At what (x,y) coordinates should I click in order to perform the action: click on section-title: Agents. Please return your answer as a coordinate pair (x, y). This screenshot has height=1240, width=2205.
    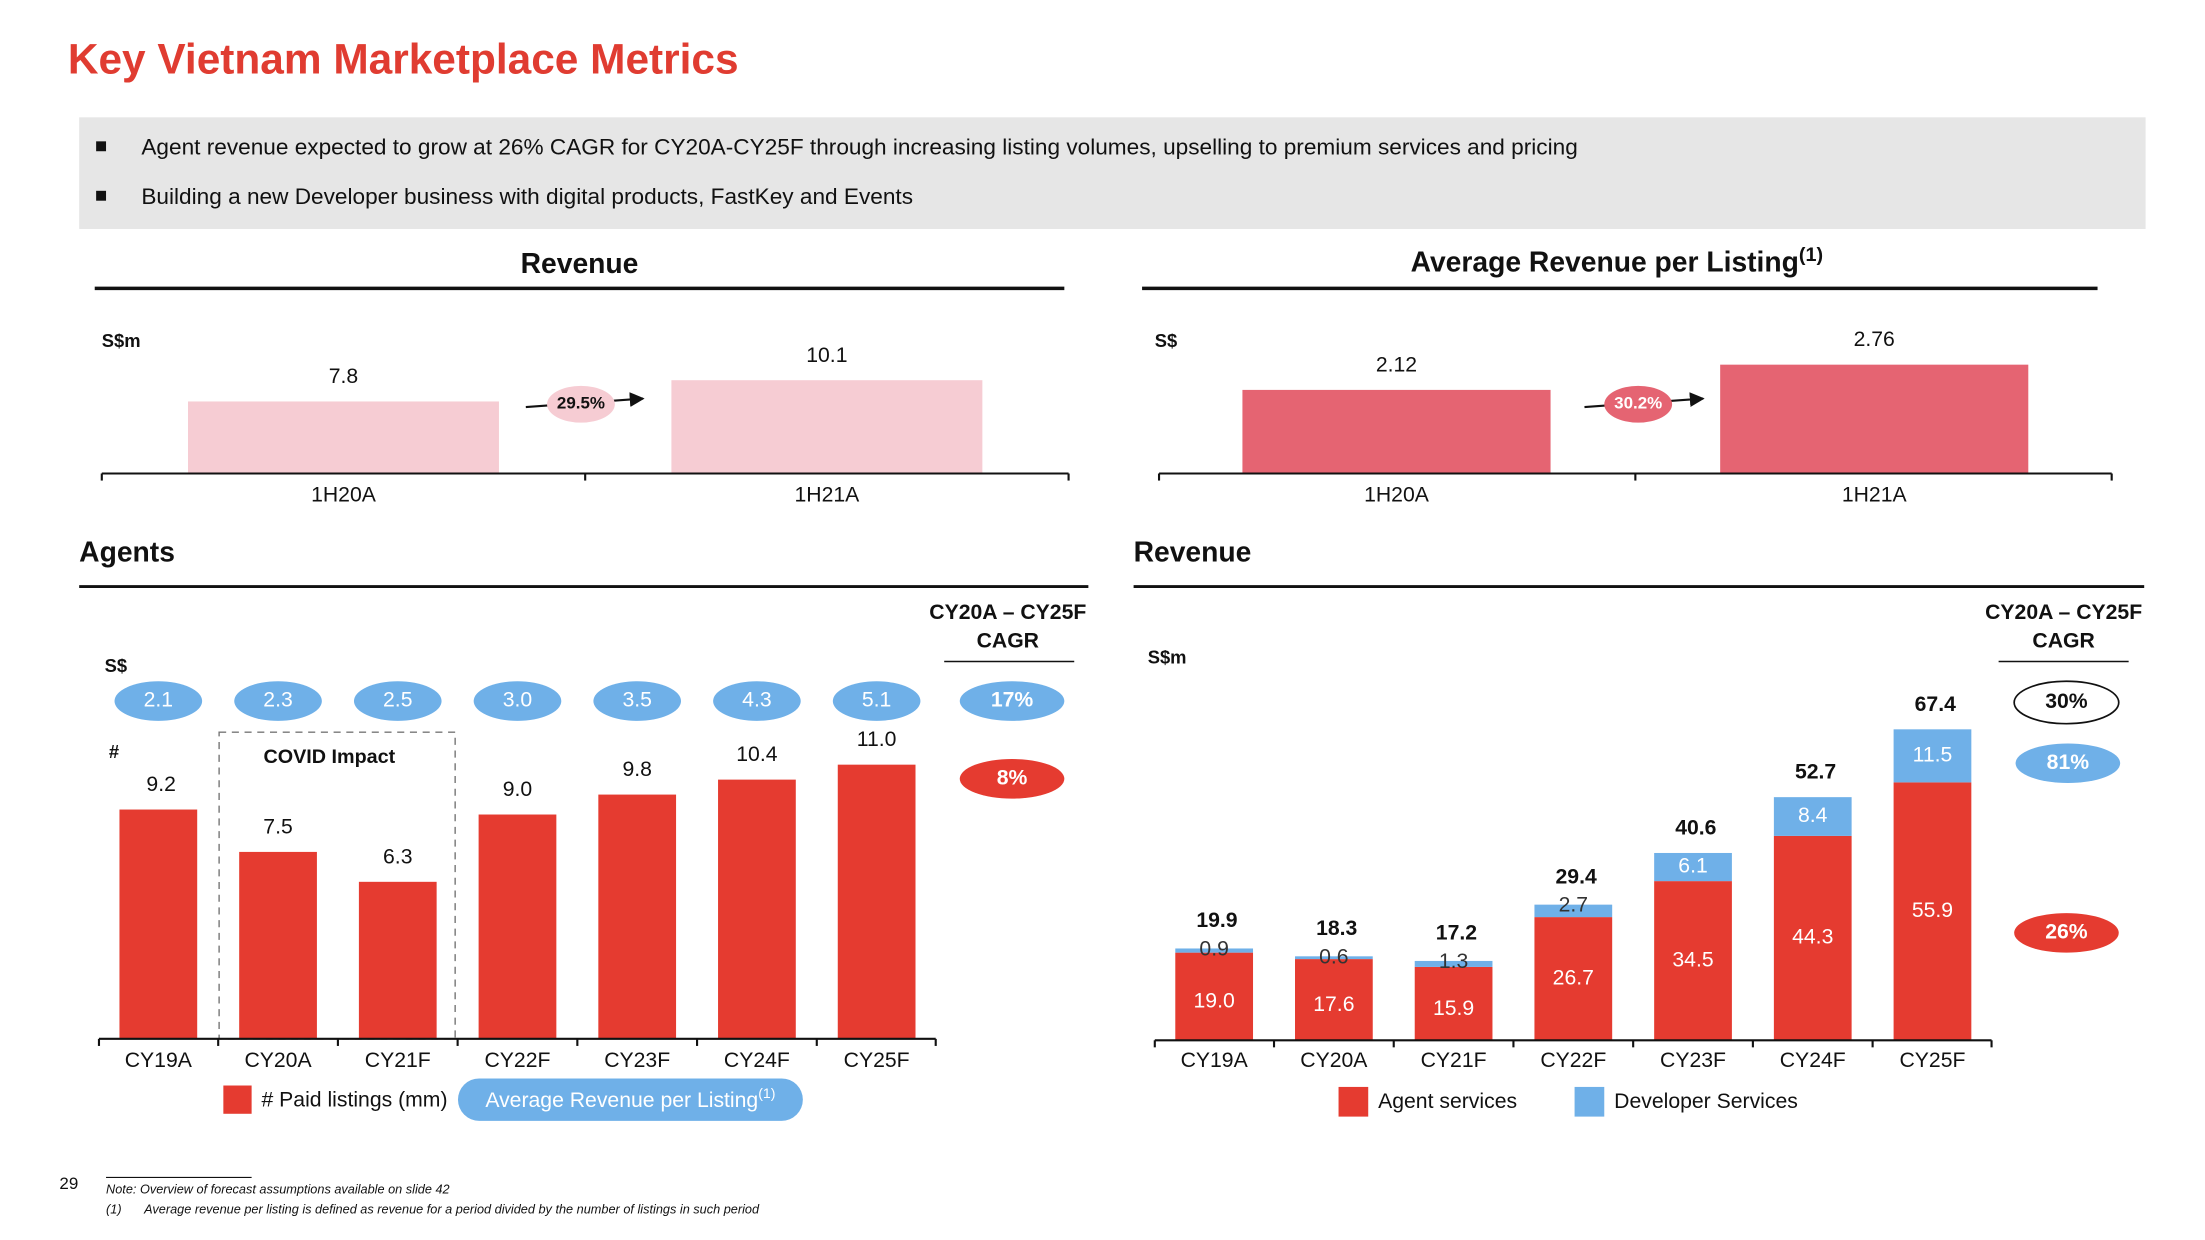
    Looking at the image, I should click on (127, 552).